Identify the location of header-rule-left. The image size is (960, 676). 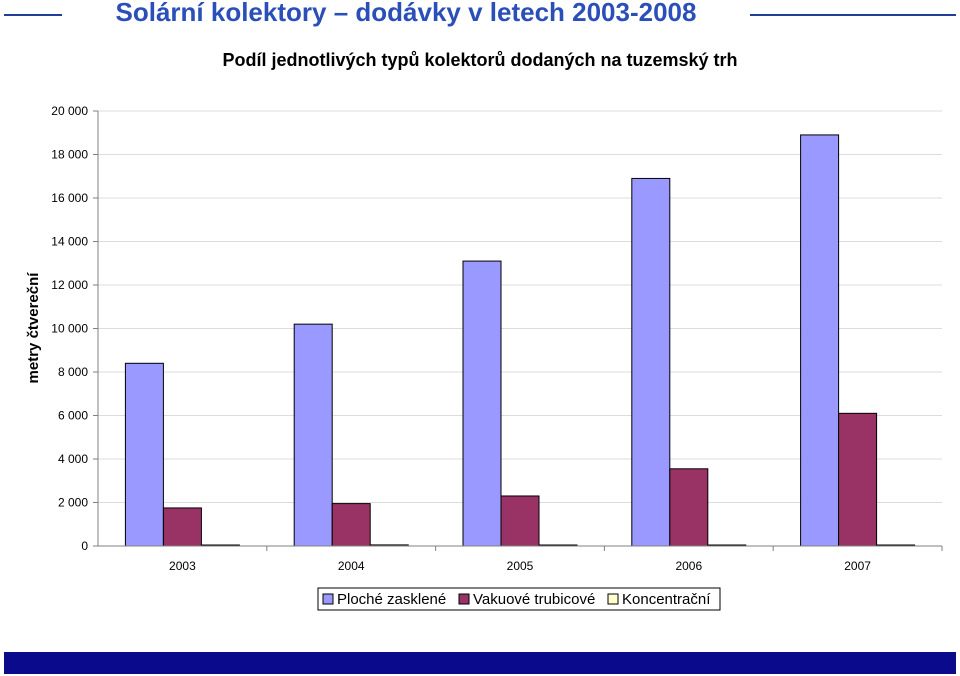
(33, 15).